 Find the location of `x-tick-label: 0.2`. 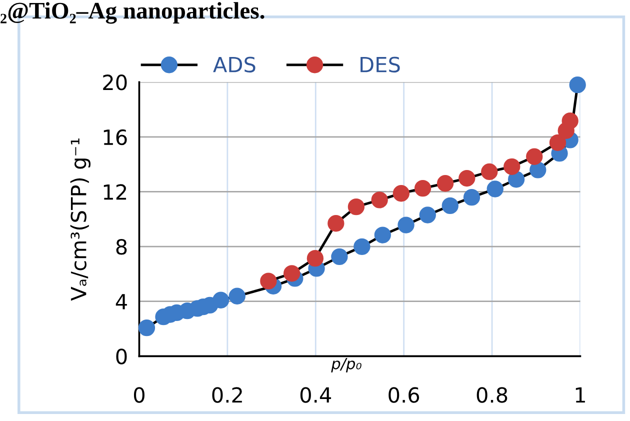

x-tick-label: 0.2 is located at coordinates (227, 395).